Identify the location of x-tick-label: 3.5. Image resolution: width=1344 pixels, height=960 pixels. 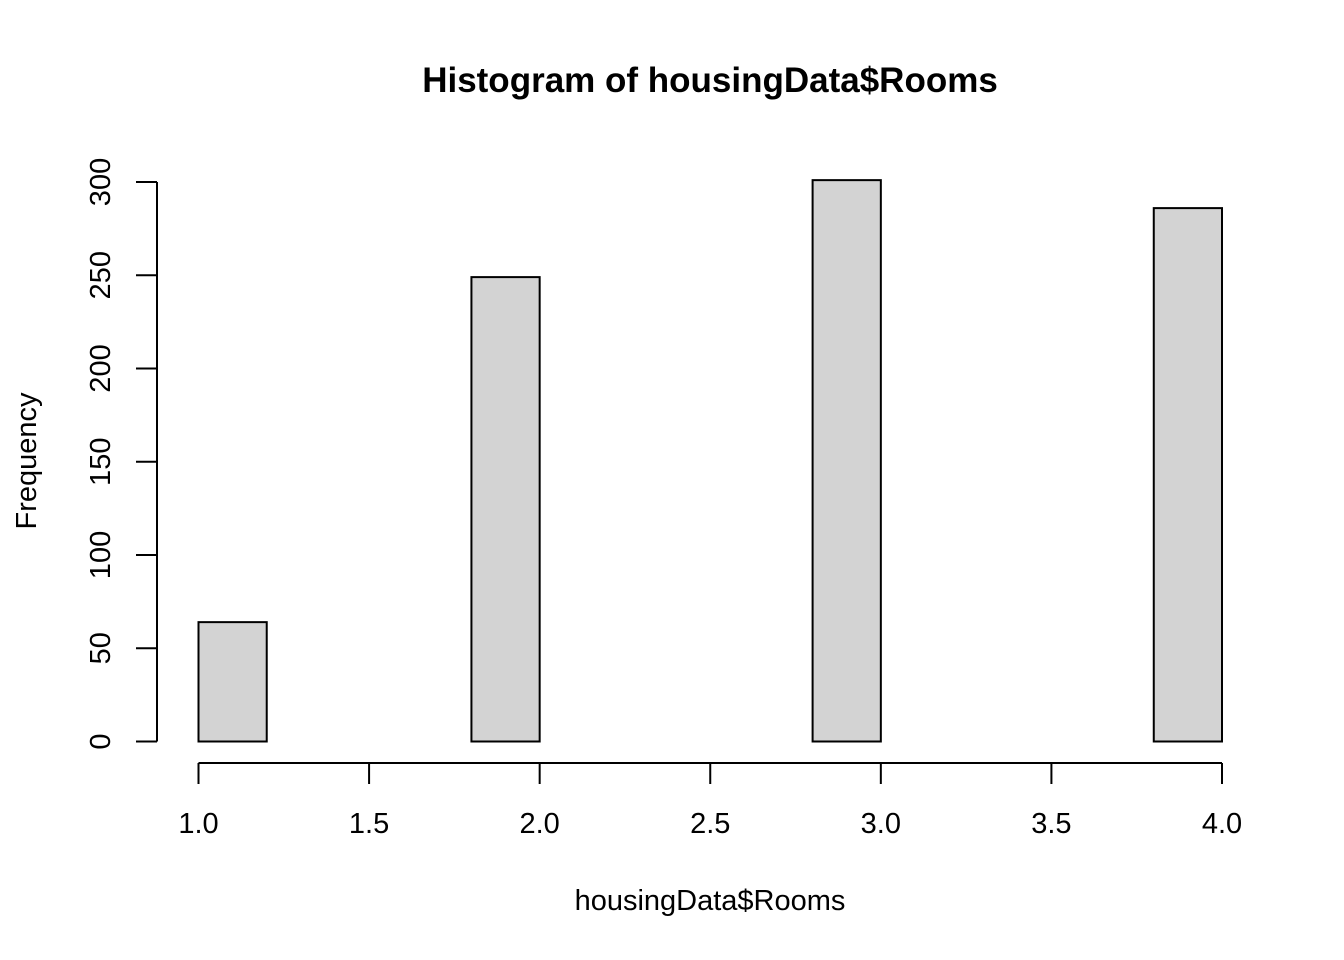
(1051, 824).